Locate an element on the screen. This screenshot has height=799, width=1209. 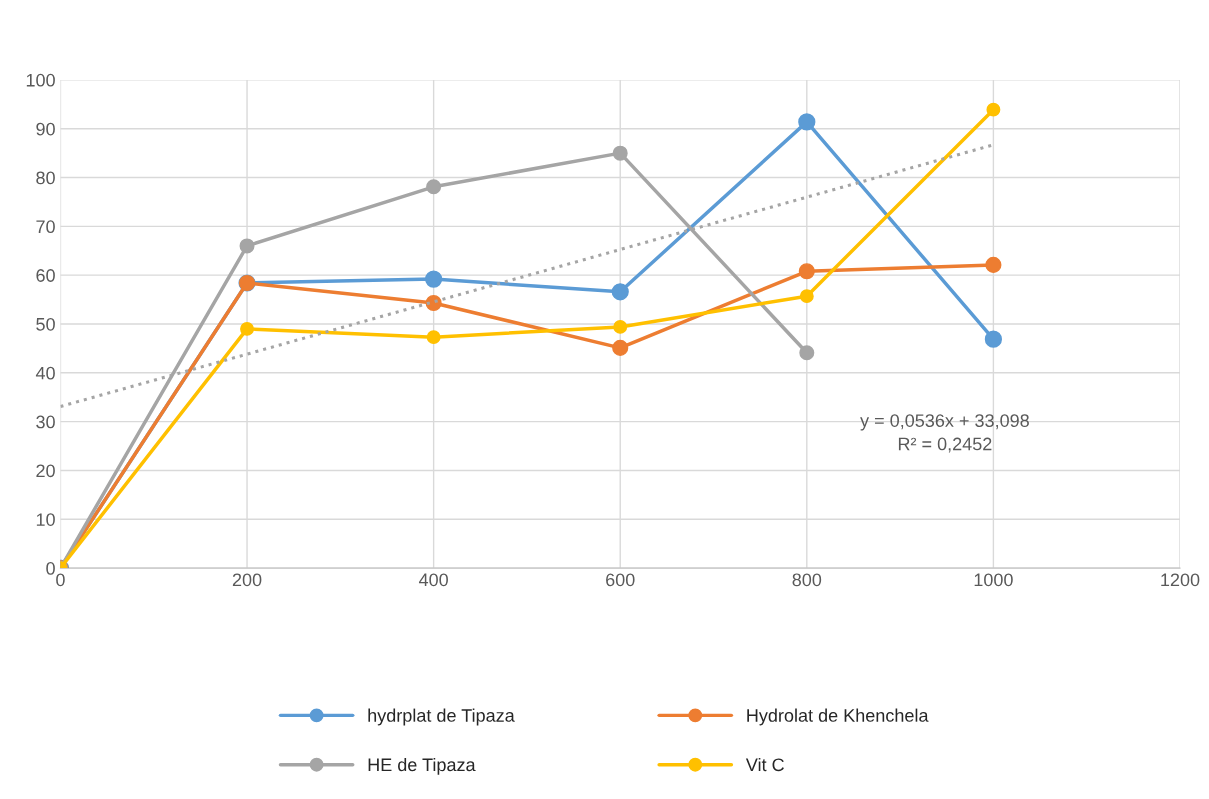
y-tick-label: 0 is located at coordinates (50, 568).